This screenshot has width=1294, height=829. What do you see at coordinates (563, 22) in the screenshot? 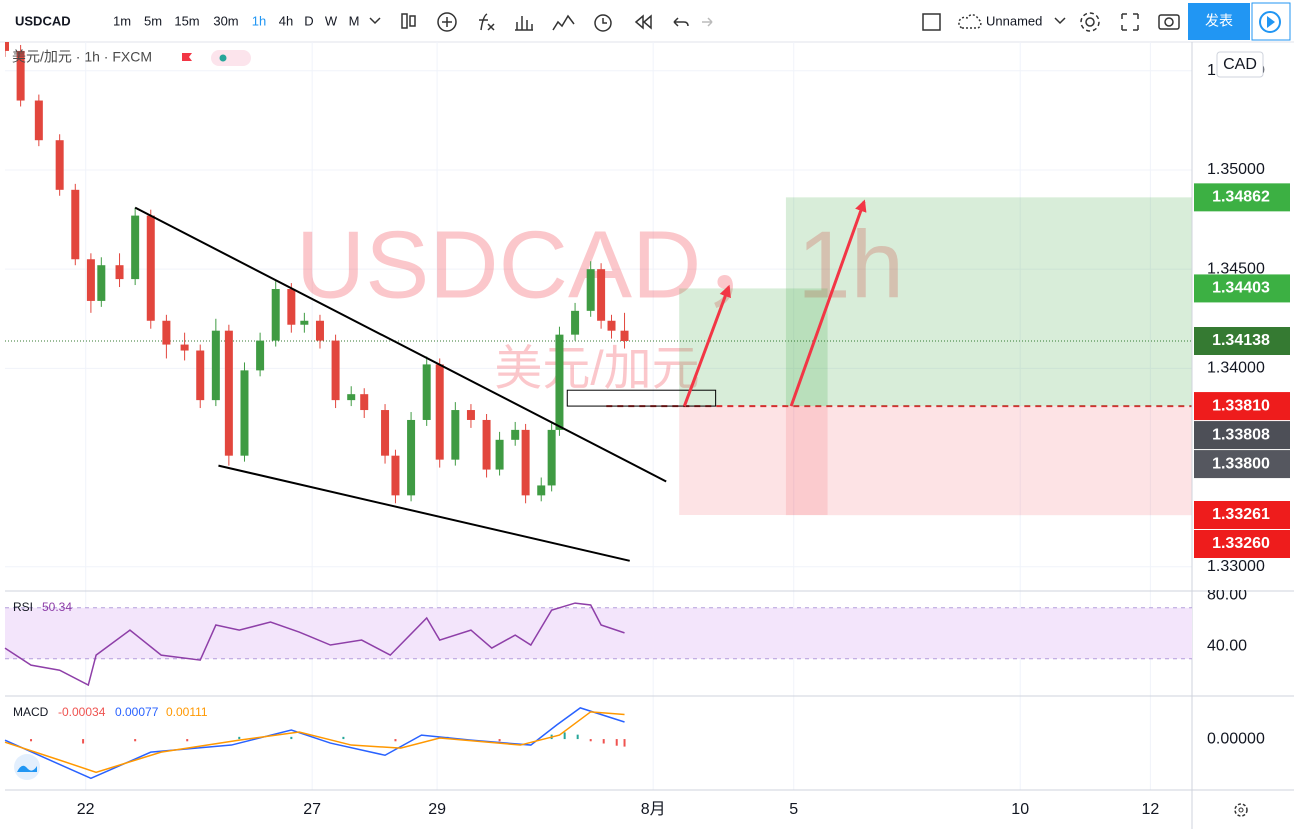
I see `templates-button` at bounding box center [563, 22].